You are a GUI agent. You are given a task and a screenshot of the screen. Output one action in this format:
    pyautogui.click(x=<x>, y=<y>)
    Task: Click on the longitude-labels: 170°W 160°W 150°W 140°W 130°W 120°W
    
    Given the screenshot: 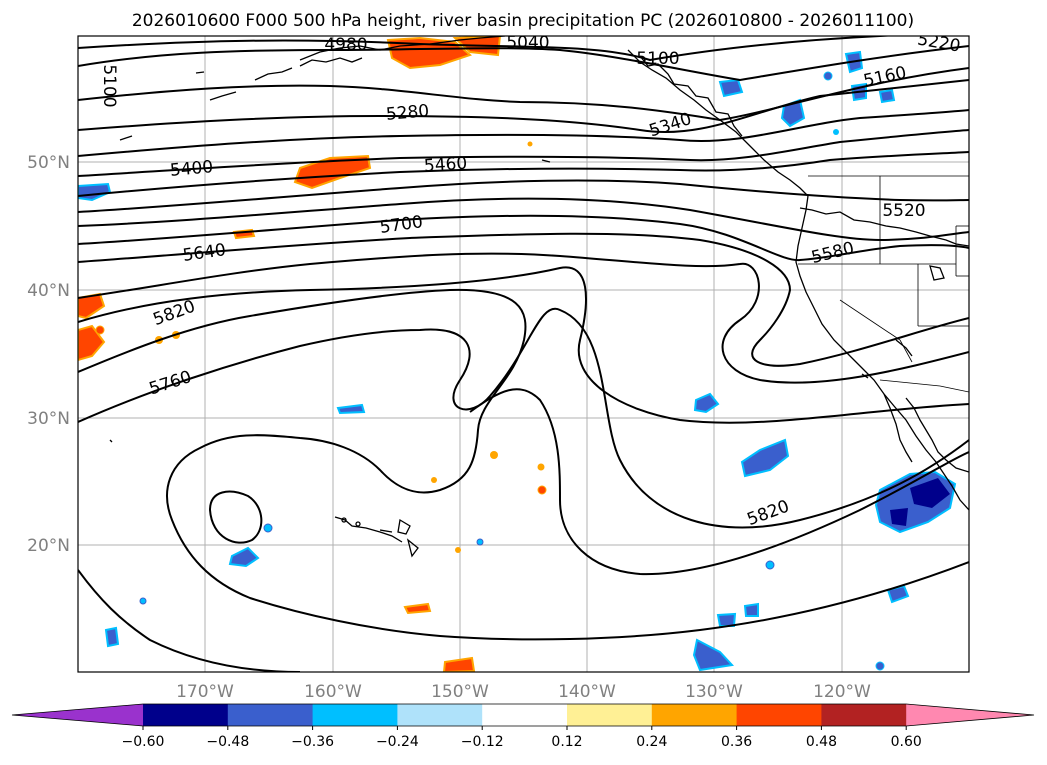 What is the action you would take?
    pyautogui.click(x=523, y=692)
    